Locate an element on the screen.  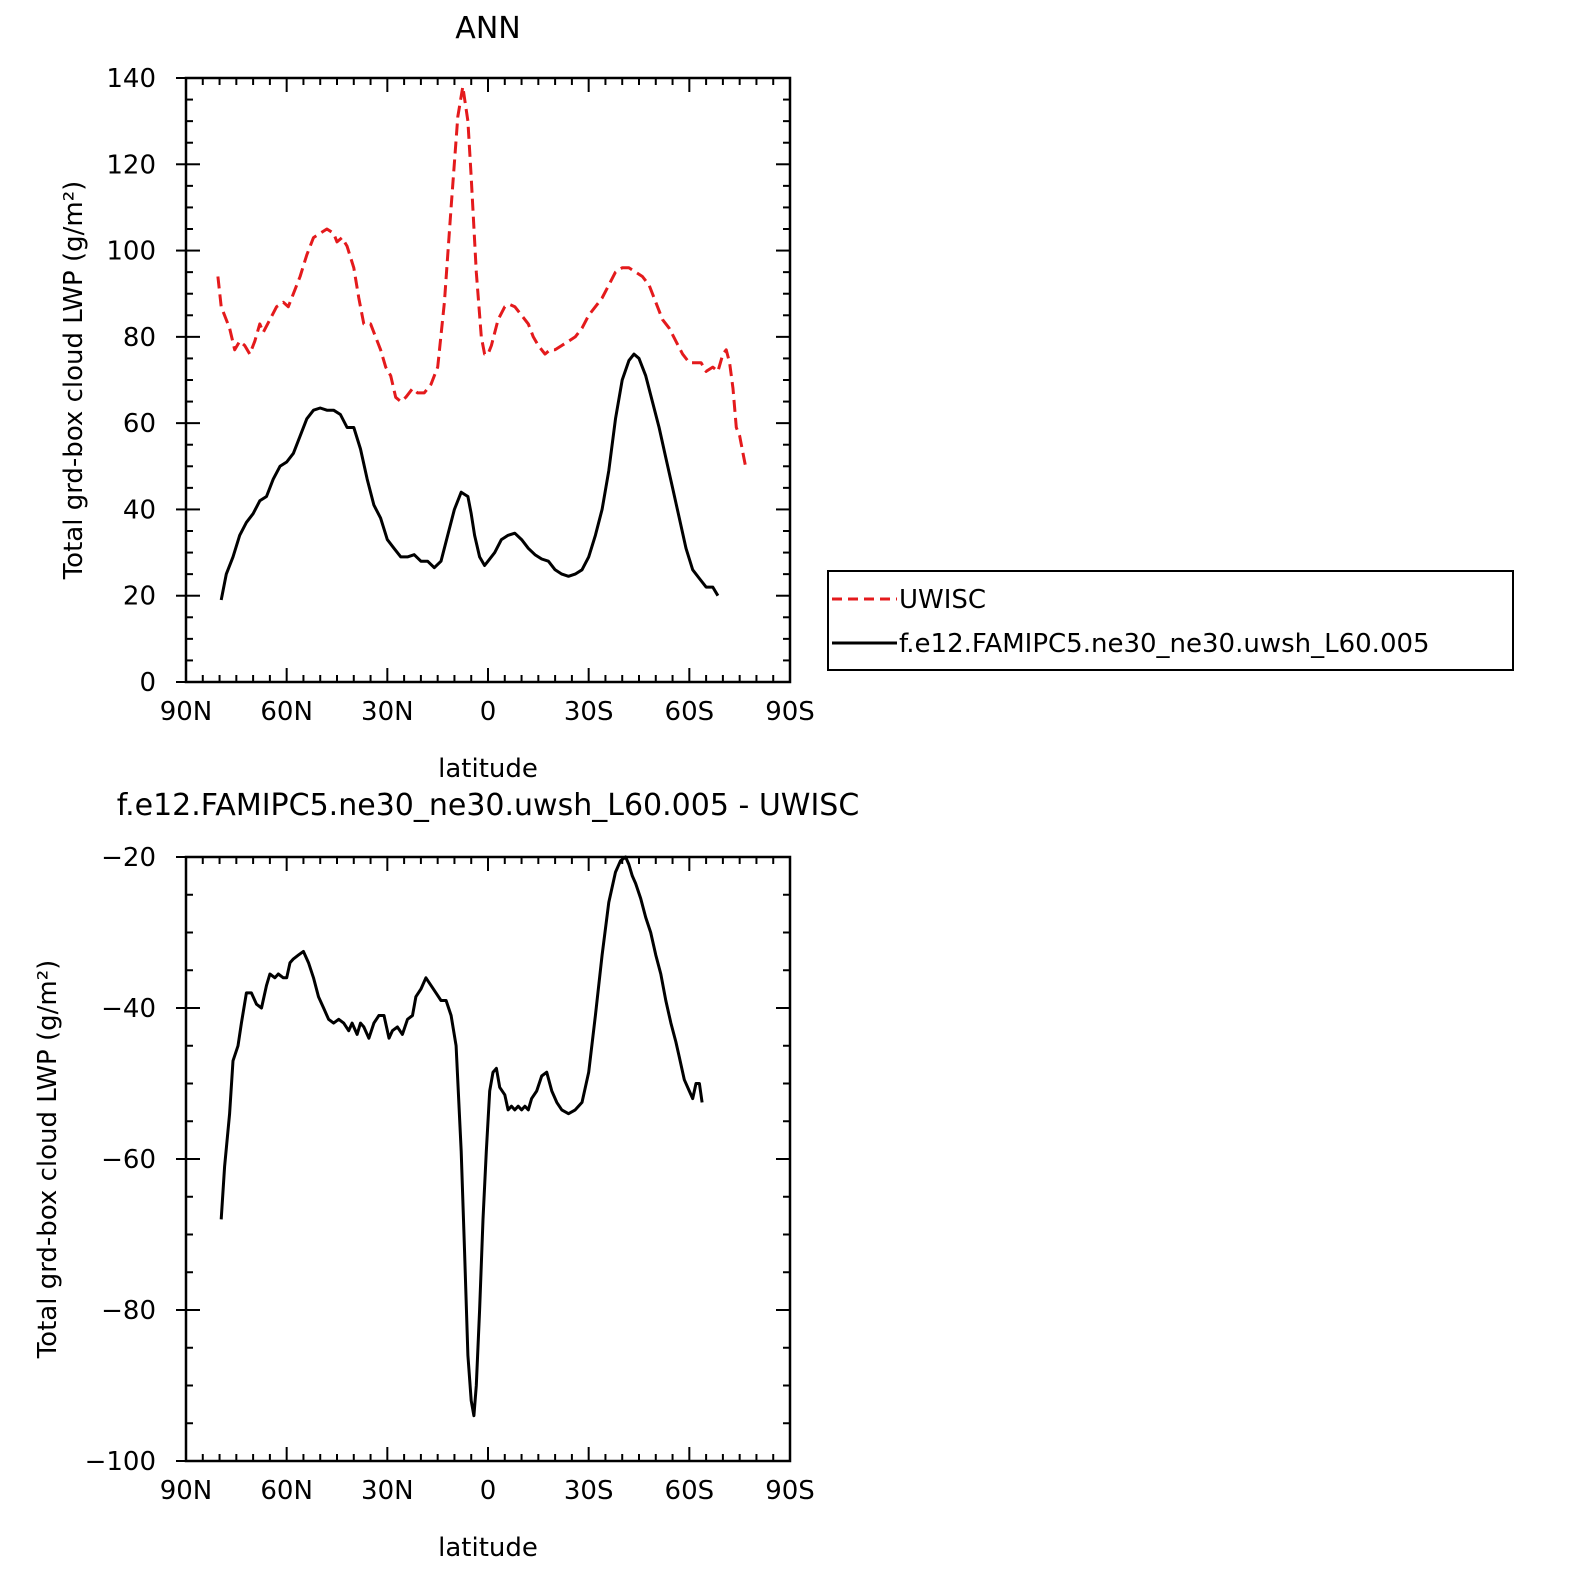
bottom-y-axis-label: Total grd-box cloud LWP (g/m²) is located at coordinates (48, 1160).